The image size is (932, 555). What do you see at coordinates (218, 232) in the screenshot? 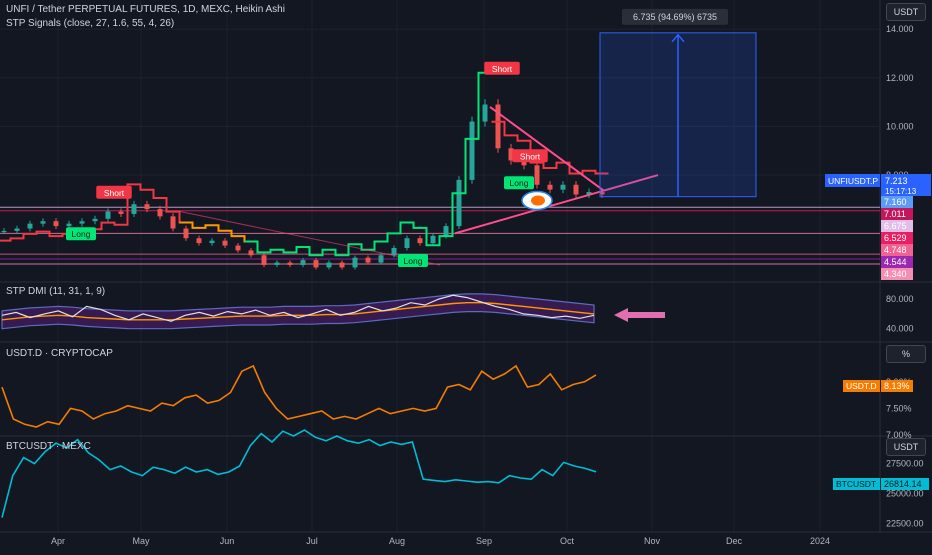
I see `stop-line-transition` at bounding box center [218, 232].